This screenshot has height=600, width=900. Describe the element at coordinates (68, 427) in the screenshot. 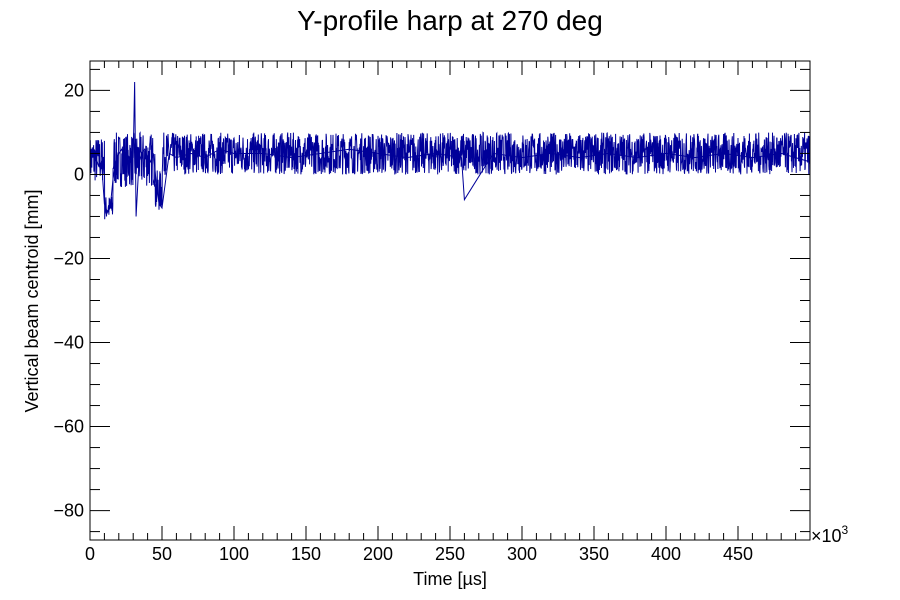

I see `y-tick-label: −60` at that location.